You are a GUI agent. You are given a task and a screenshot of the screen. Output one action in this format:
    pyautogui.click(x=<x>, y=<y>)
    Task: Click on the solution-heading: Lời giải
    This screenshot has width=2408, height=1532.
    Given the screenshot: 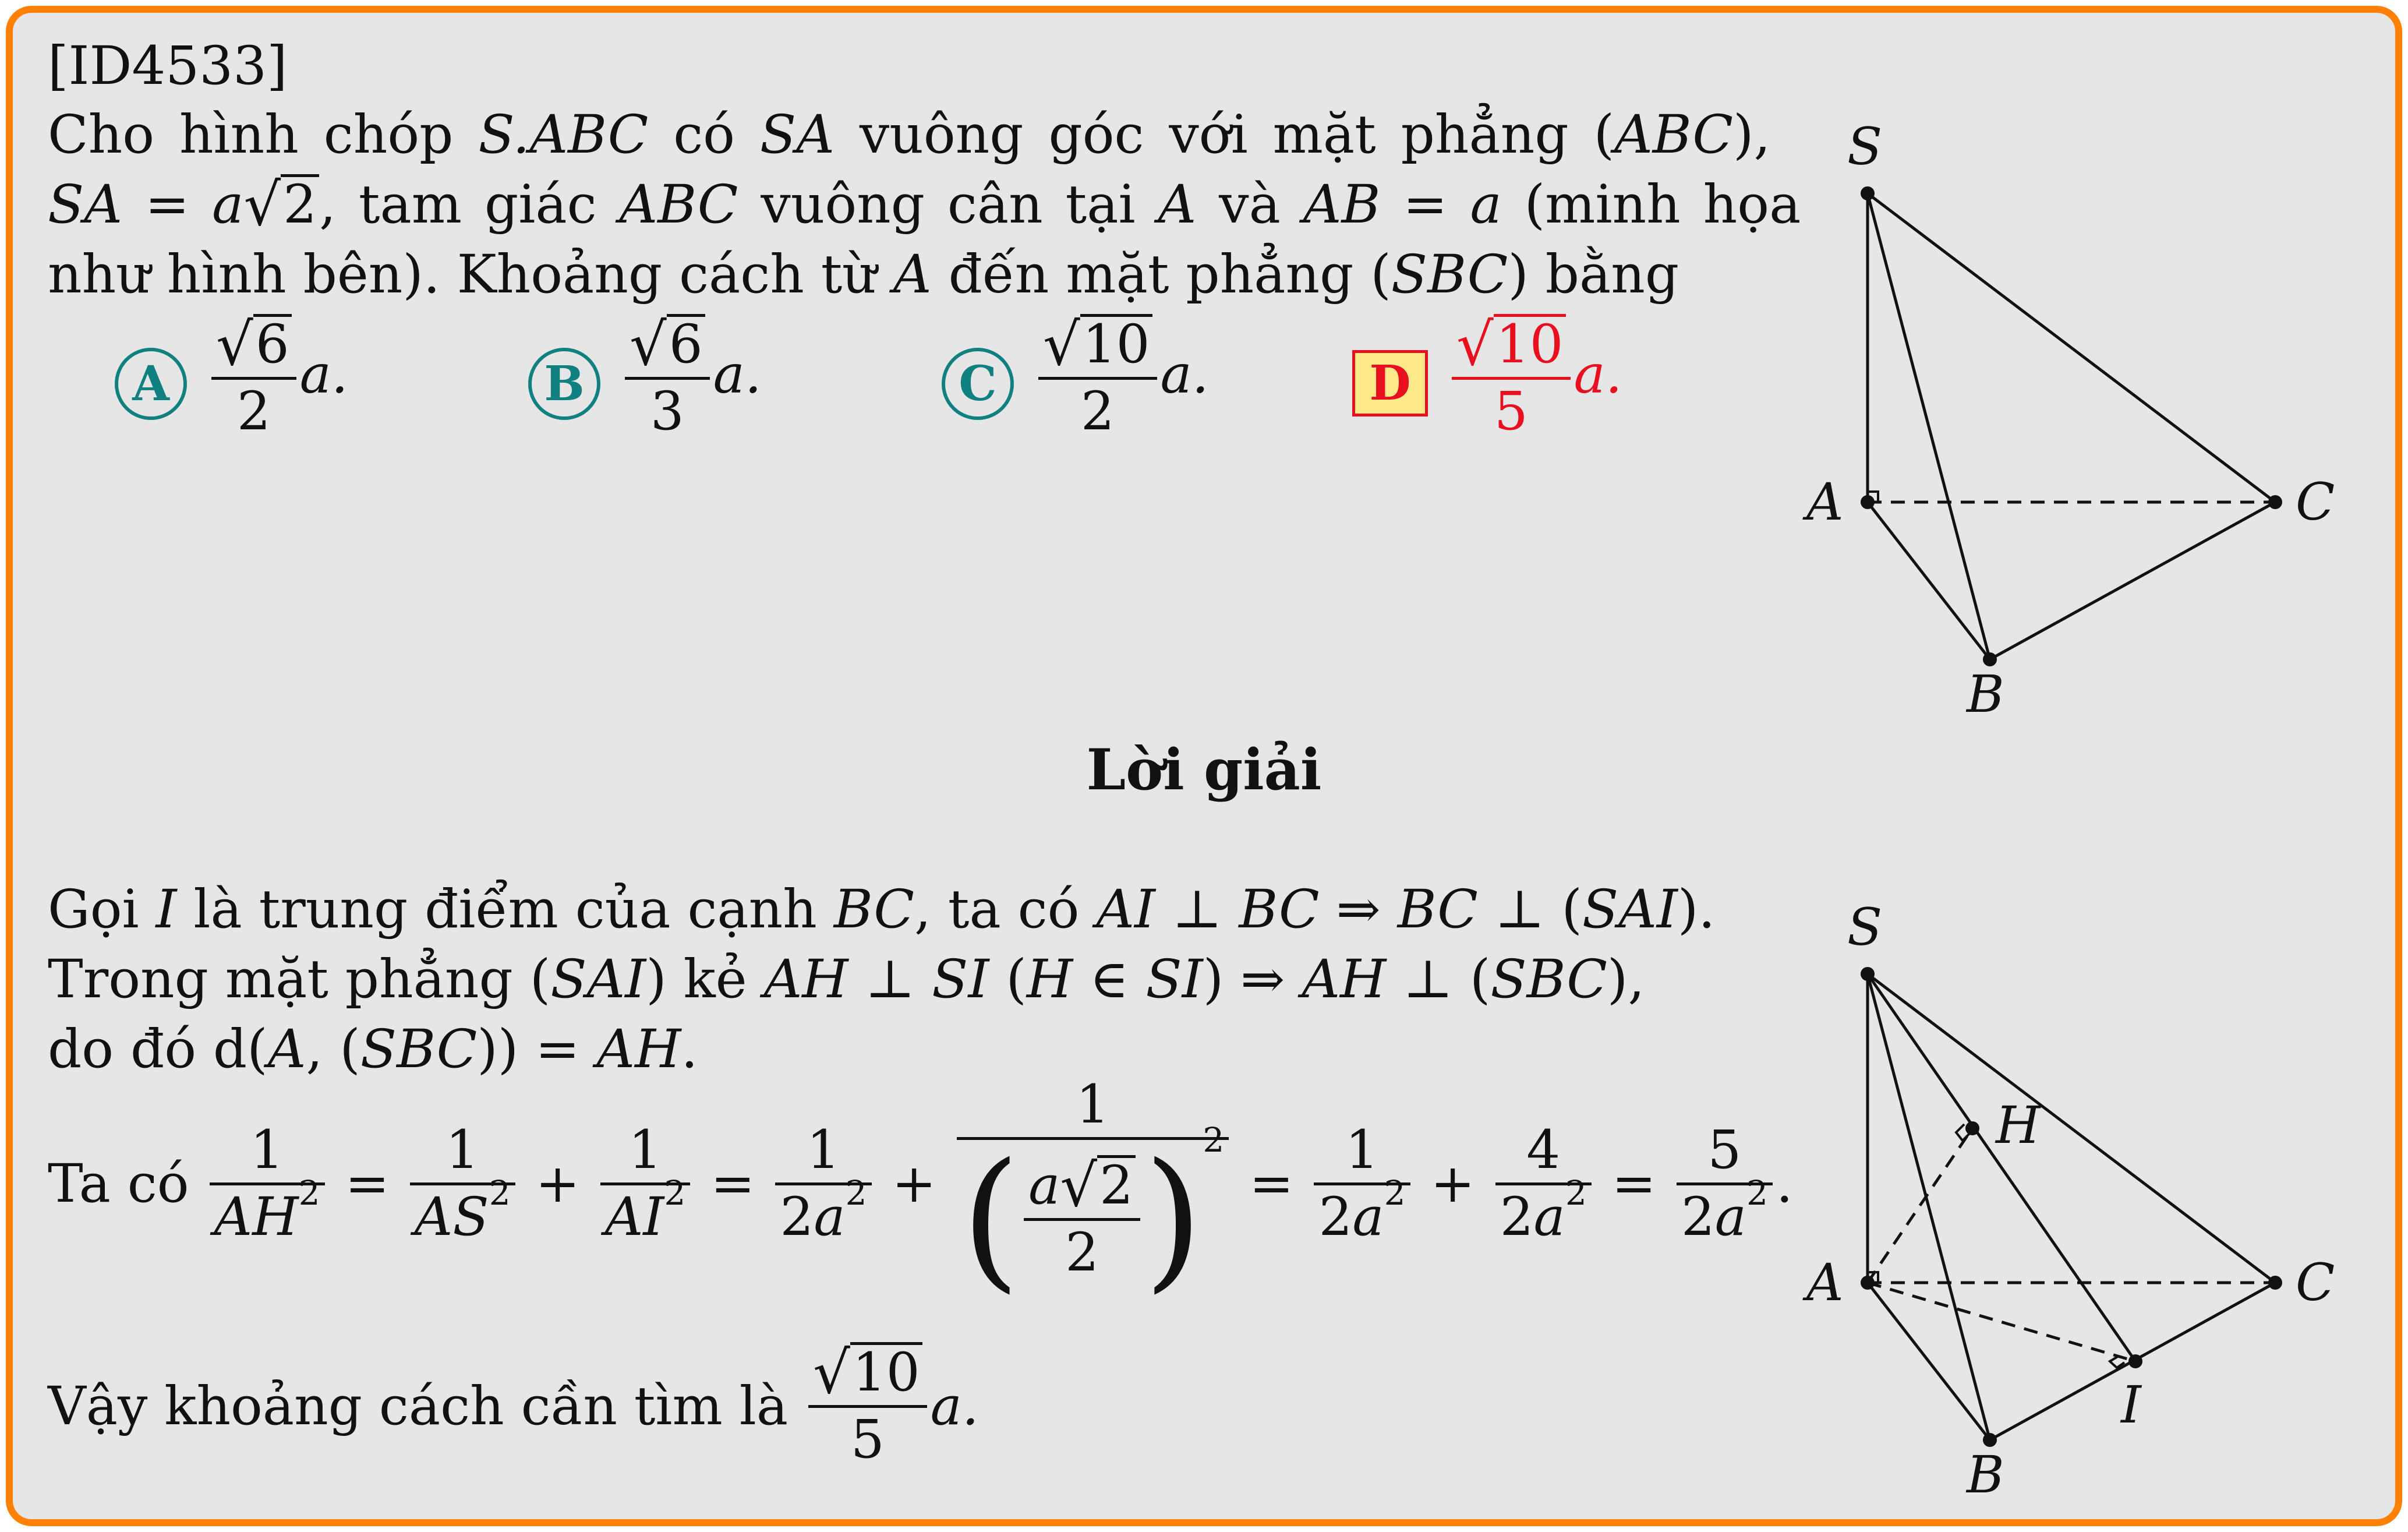 What is the action you would take?
    pyautogui.click(x=1204, y=770)
    